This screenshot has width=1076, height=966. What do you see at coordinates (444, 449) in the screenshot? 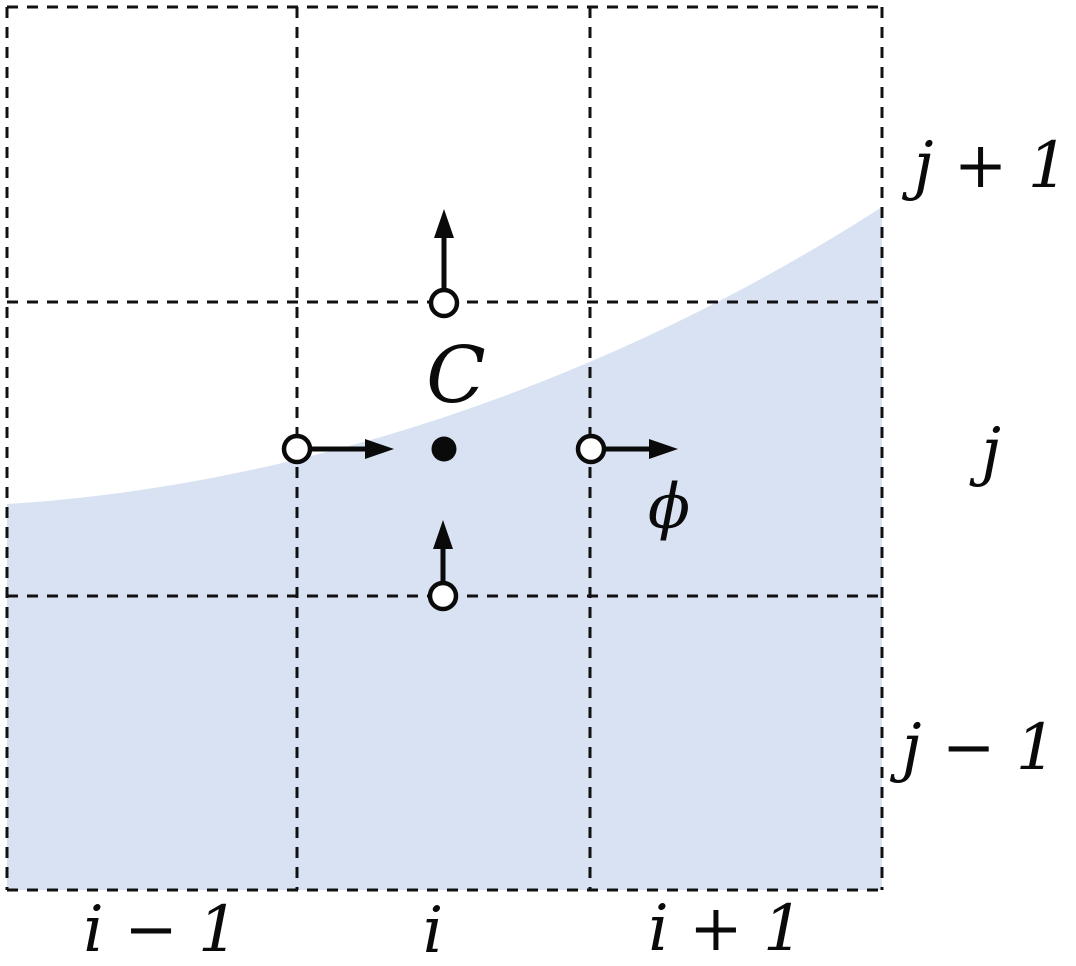
I see `cell-center-dot` at bounding box center [444, 449].